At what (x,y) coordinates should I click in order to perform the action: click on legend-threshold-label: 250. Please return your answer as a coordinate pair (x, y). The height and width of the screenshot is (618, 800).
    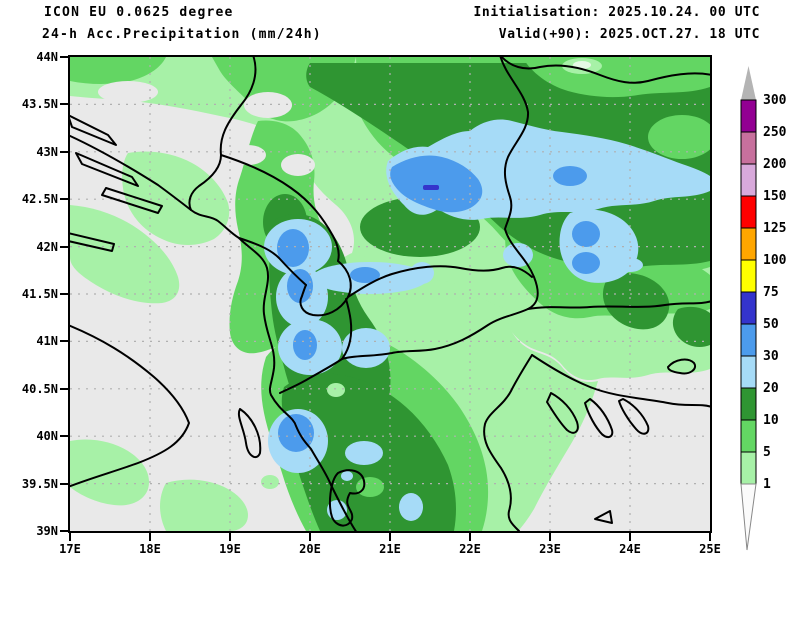
    Looking at the image, I should click on (775, 132).